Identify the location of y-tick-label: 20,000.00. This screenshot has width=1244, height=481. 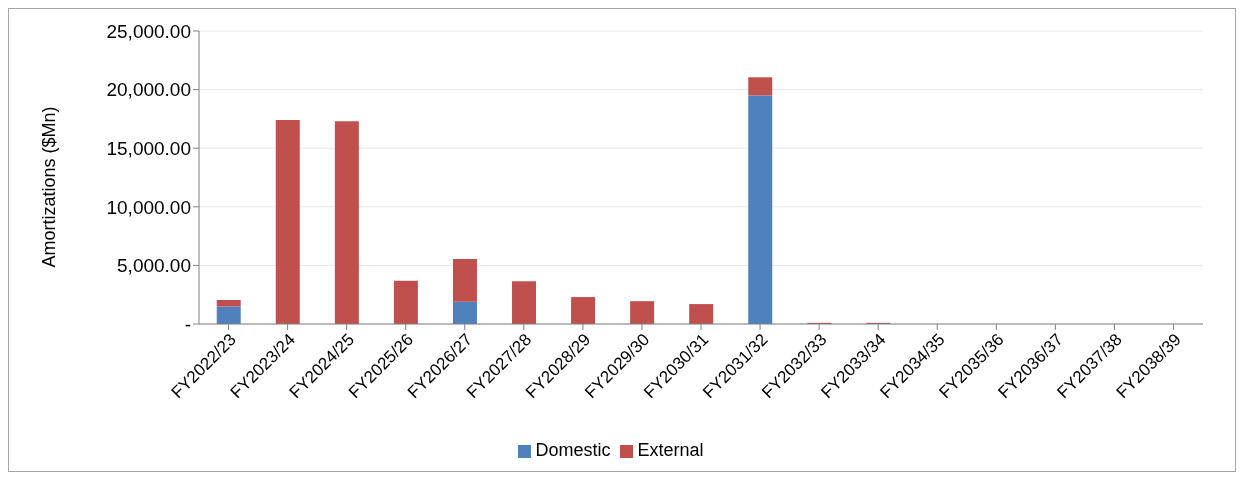
(148, 90).